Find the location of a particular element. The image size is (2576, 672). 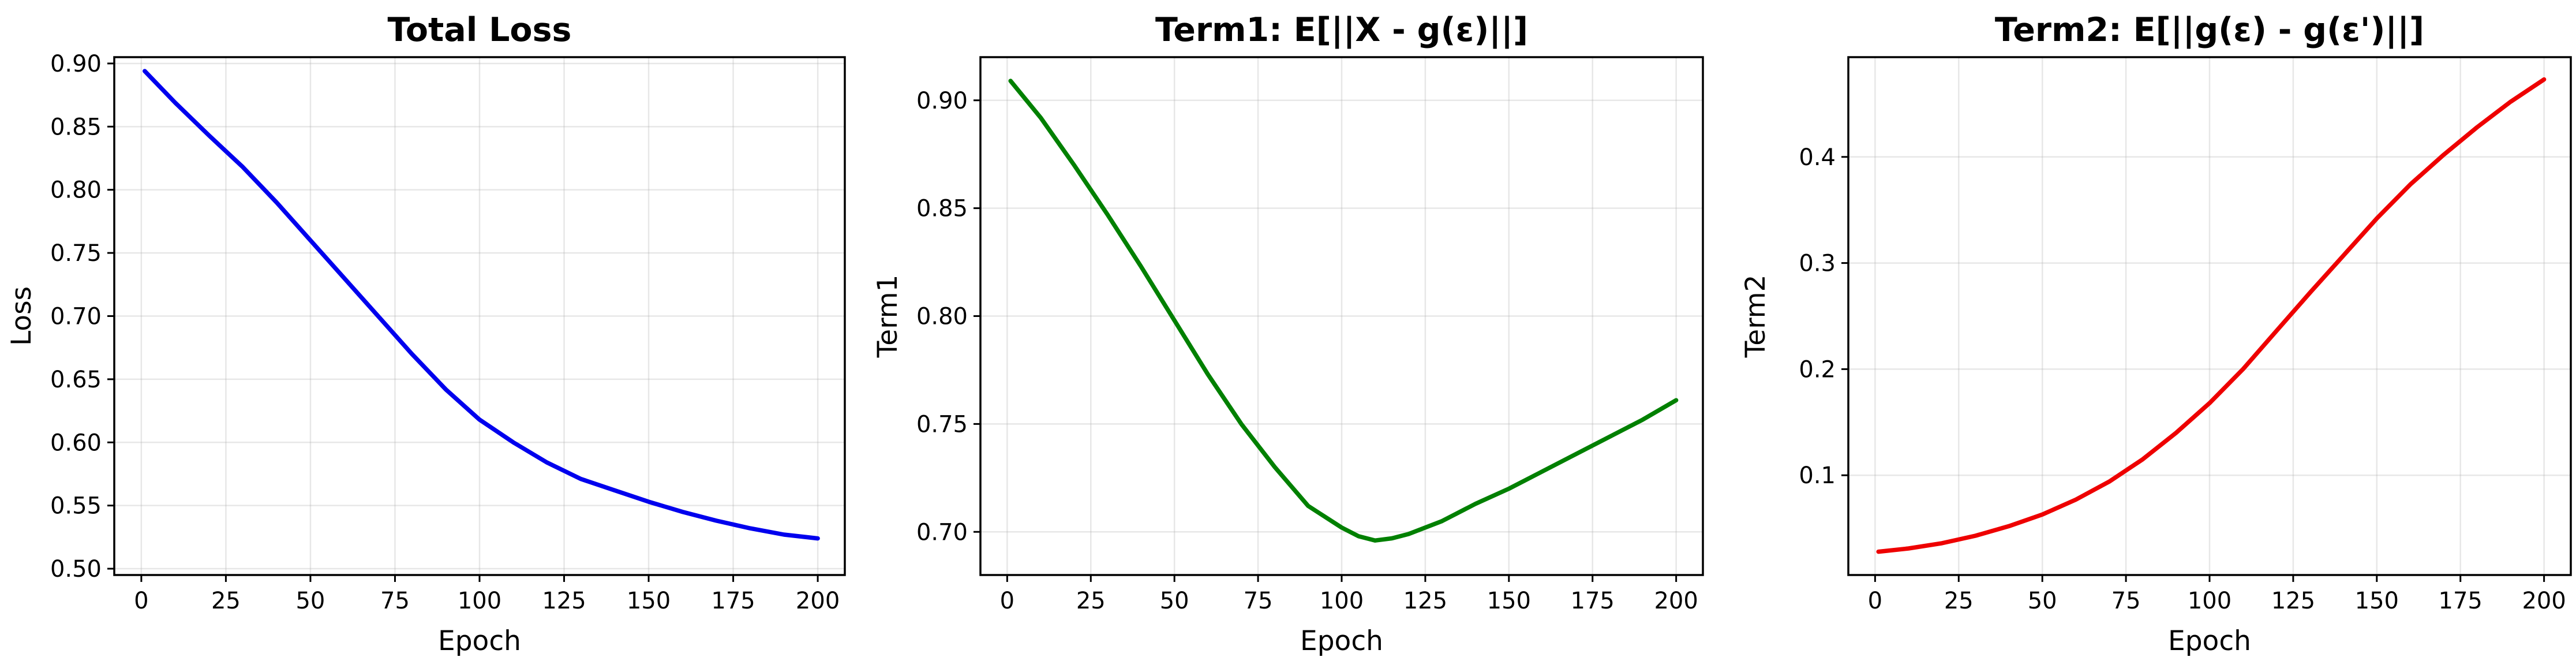

y-axis-label: Loss is located at coordinates (22, 316).